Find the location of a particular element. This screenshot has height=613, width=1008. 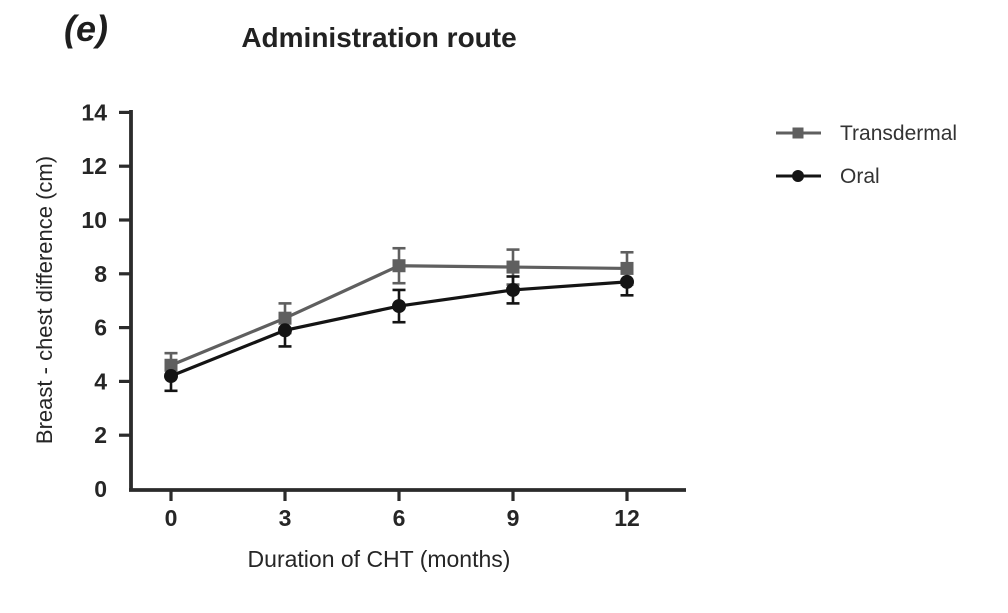

circle-marker-icon is located at coordinates (798, 176).